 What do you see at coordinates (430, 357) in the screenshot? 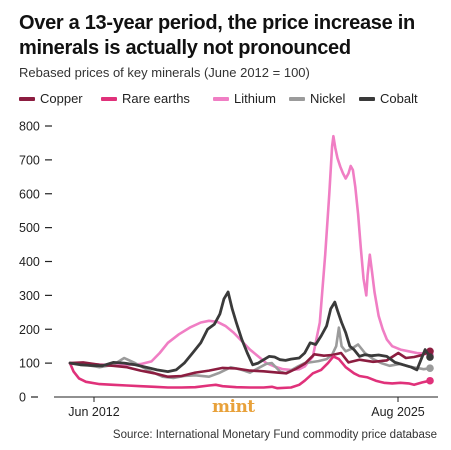
I see `series-endpoint-cobalt` at bounding box center [430, 357].